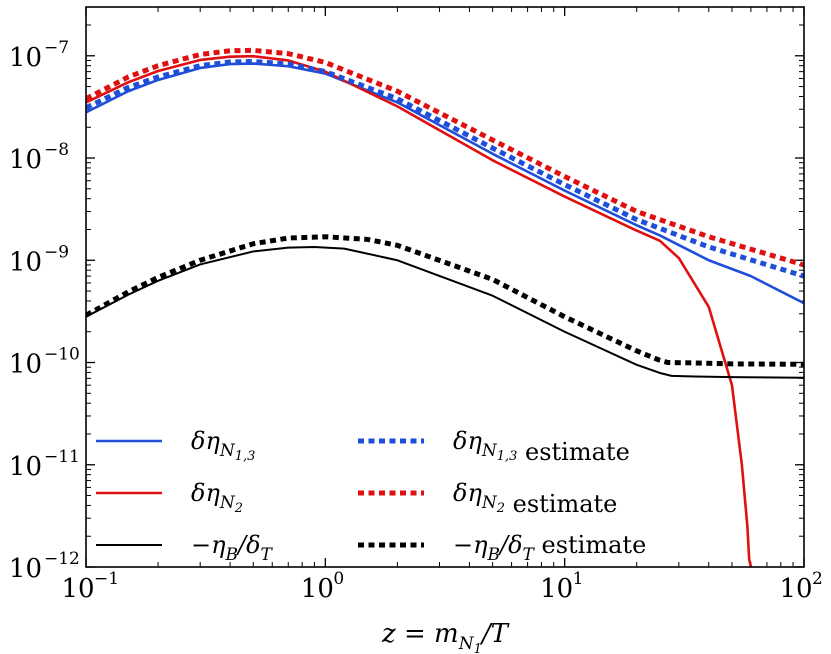 This screenshot has height=654, width=831. Describe the element at coordinates (106, 579) in the screenshot. I see `x-tick-exponent: −1` at that location.